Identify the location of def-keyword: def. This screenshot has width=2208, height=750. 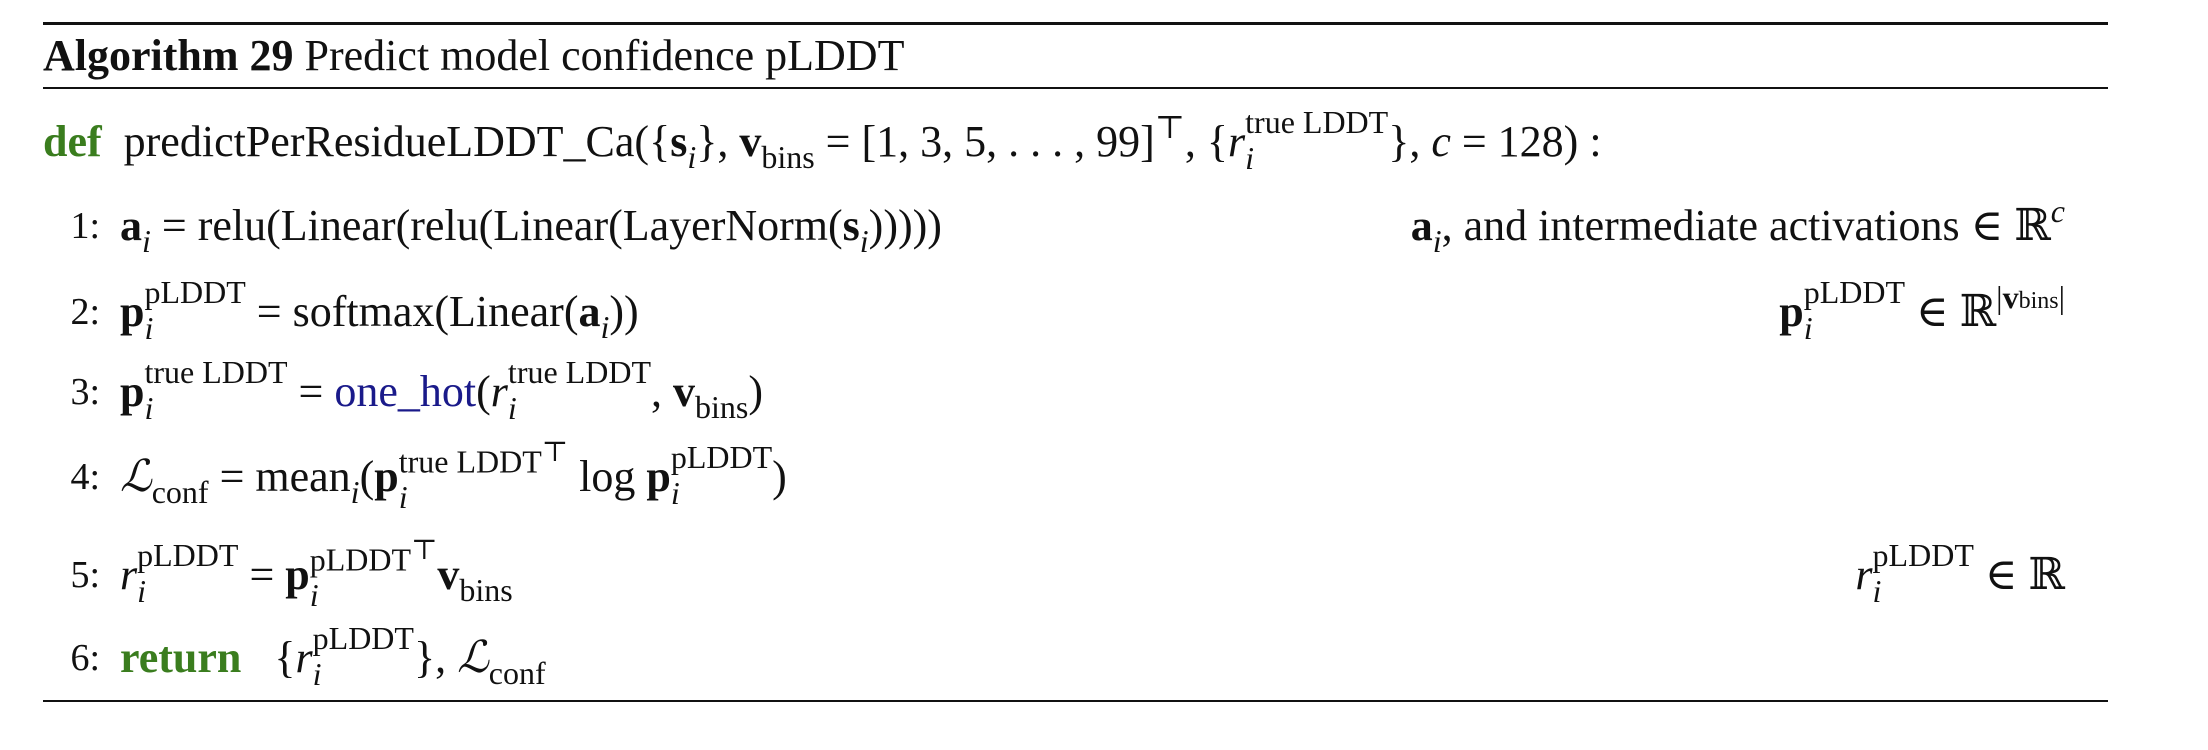
(72, 141).